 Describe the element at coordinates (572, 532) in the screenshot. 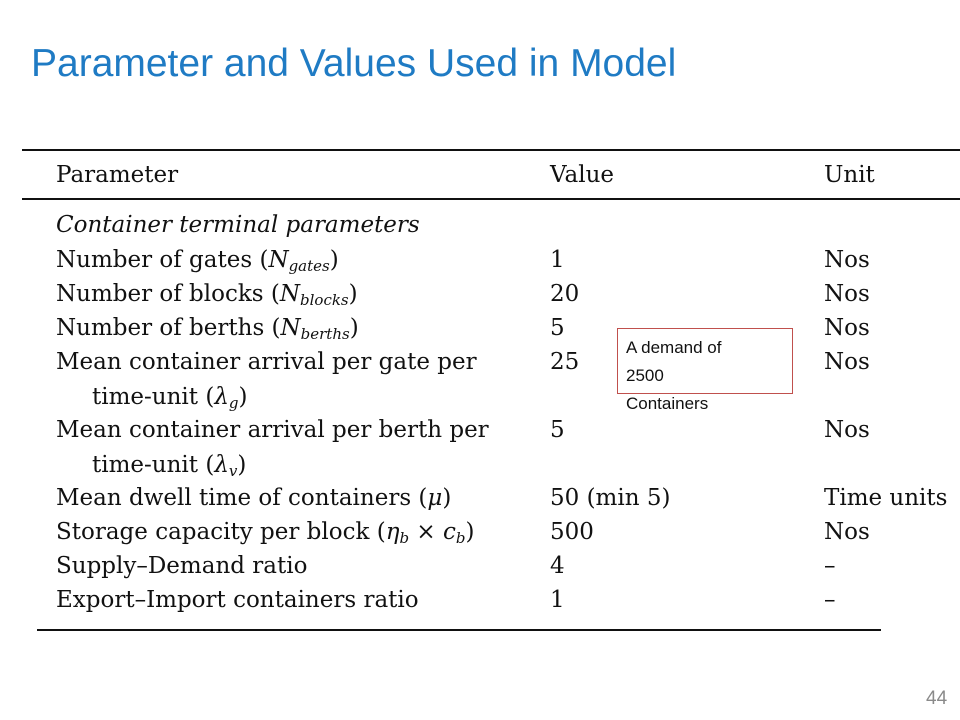

I see `table-row-value: 500` at that location.